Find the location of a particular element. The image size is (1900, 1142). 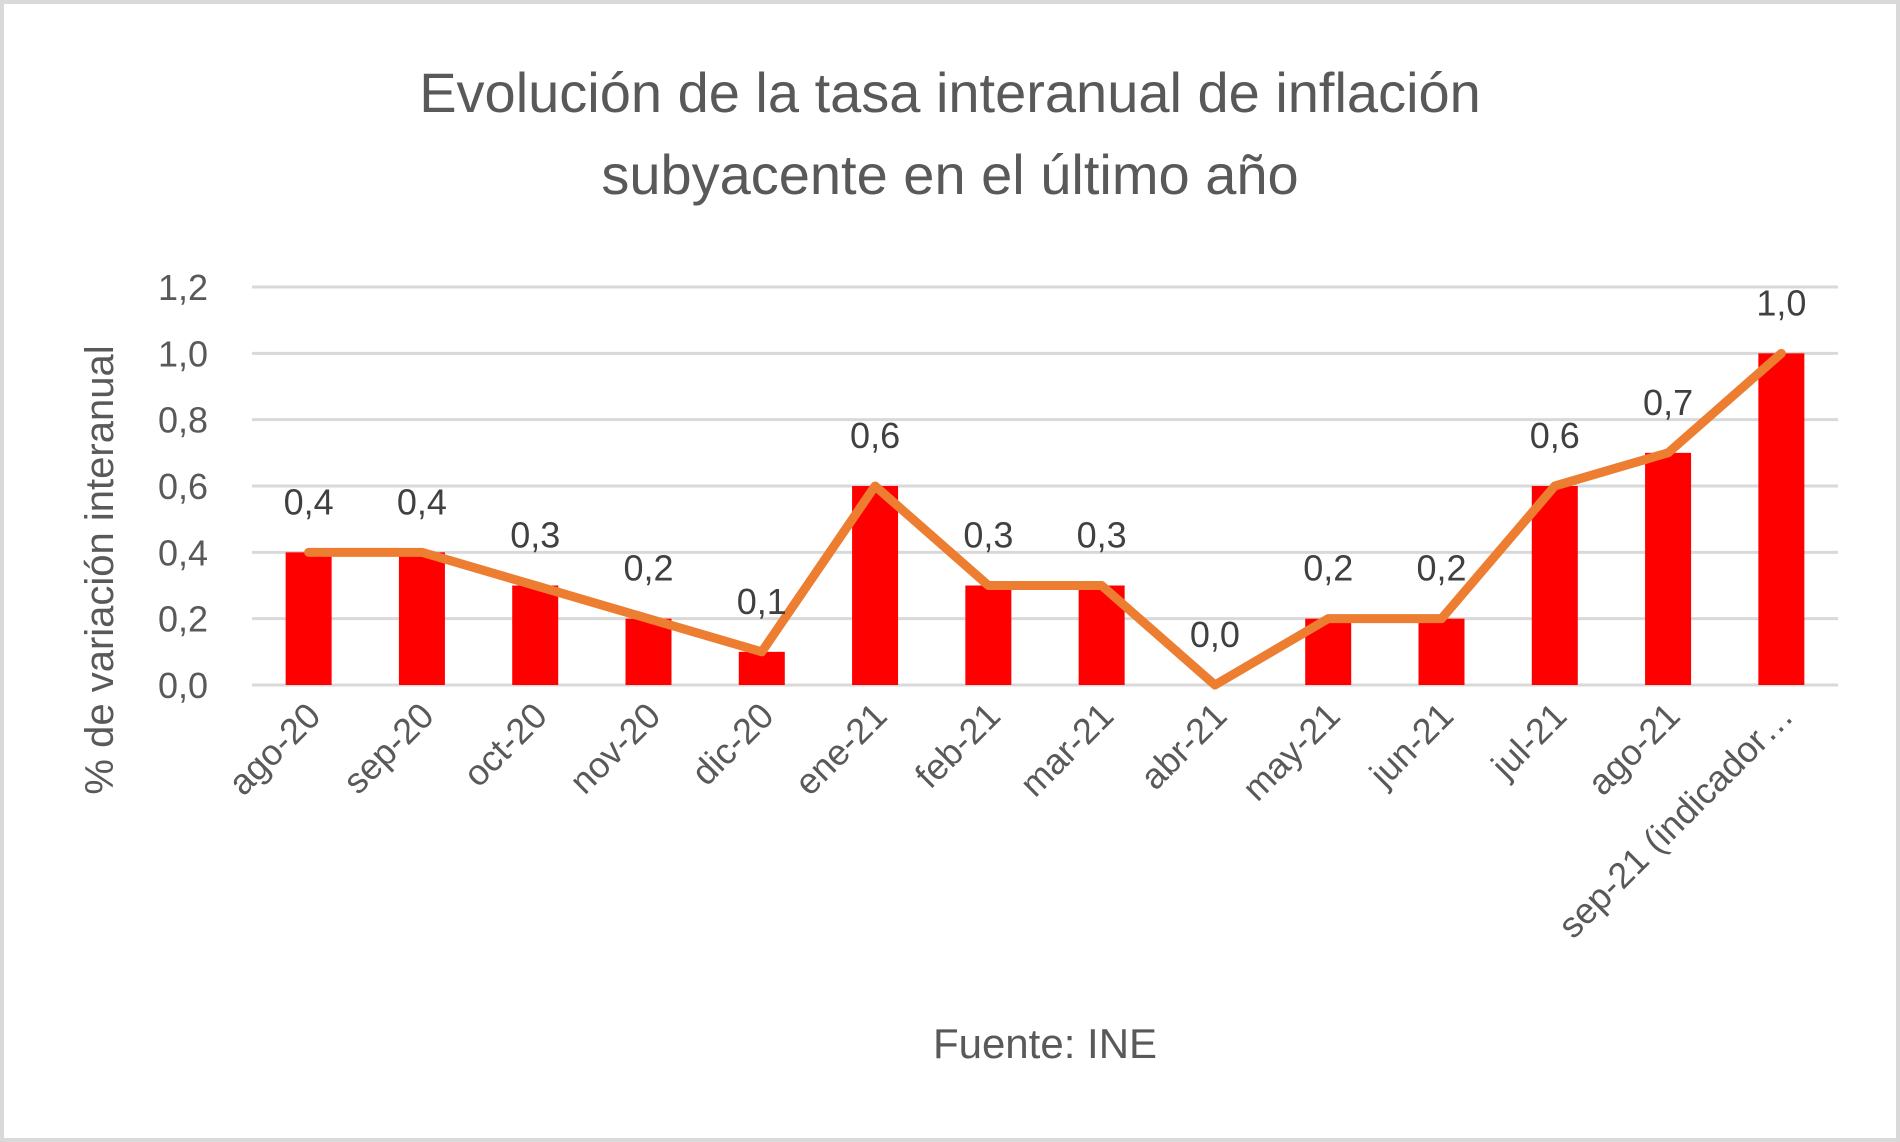

y-tick-label-2: 0,4 is located at coordinates (183, 552).